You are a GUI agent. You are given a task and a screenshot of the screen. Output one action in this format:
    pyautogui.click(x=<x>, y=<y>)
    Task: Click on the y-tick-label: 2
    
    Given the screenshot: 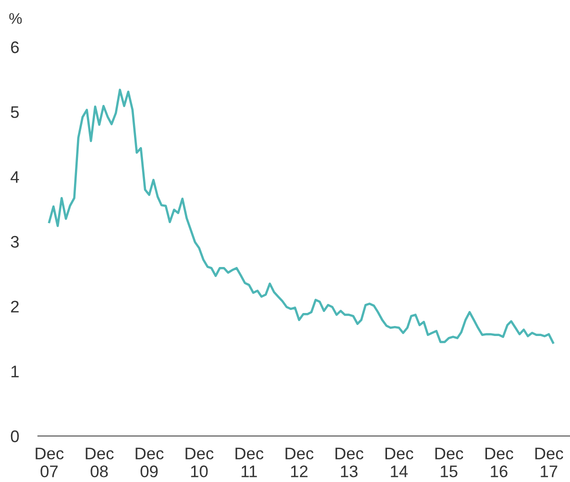 What is the action you would take?
    pyautogui.click(x=15, y=306)
    